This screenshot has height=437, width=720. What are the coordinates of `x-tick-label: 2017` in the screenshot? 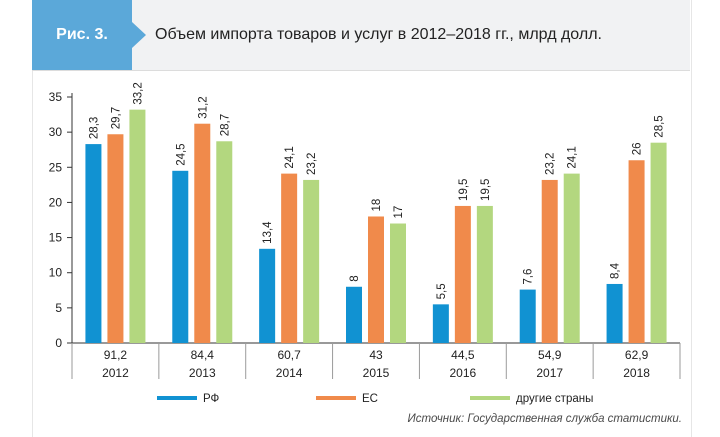 It's located at (549, 373).